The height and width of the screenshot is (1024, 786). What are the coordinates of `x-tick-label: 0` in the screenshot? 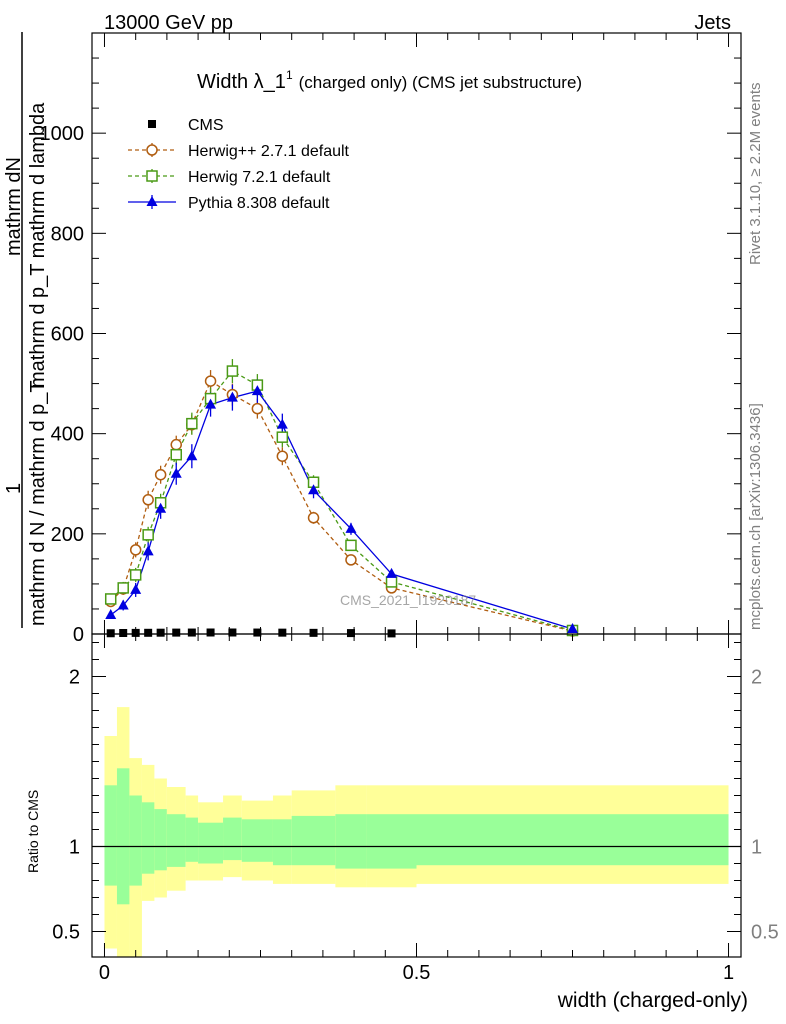 It's located at (104, 973).